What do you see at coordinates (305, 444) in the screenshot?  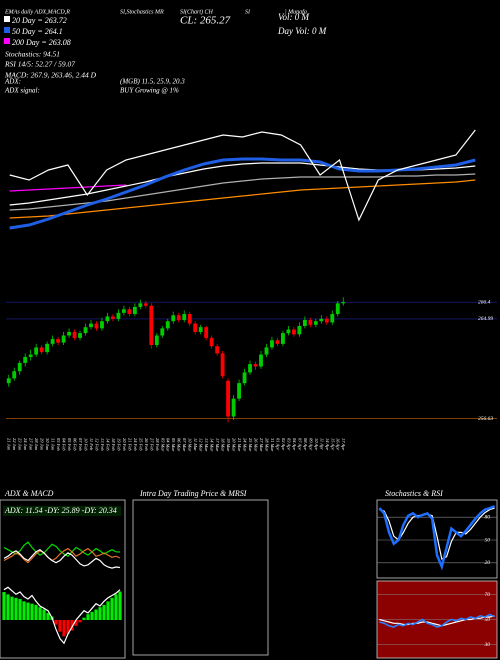 I see `x-tick-label: 08 Apr` at bounding box center [305, 444].